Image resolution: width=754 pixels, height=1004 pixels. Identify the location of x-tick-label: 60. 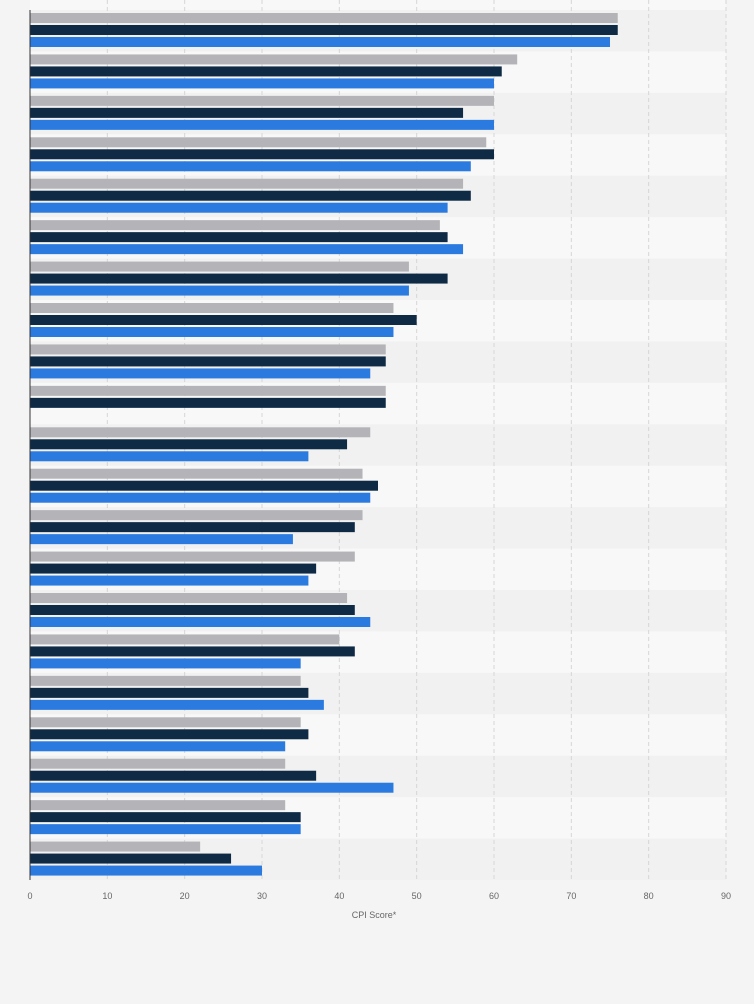
(494, 896).